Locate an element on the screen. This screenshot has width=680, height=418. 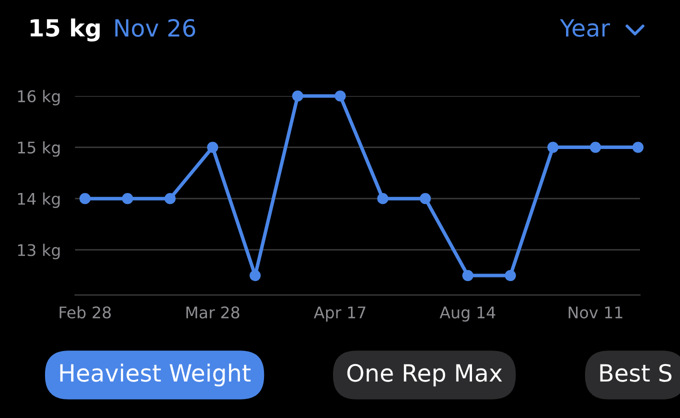
text: Best S is located at coordinates (636, 373).